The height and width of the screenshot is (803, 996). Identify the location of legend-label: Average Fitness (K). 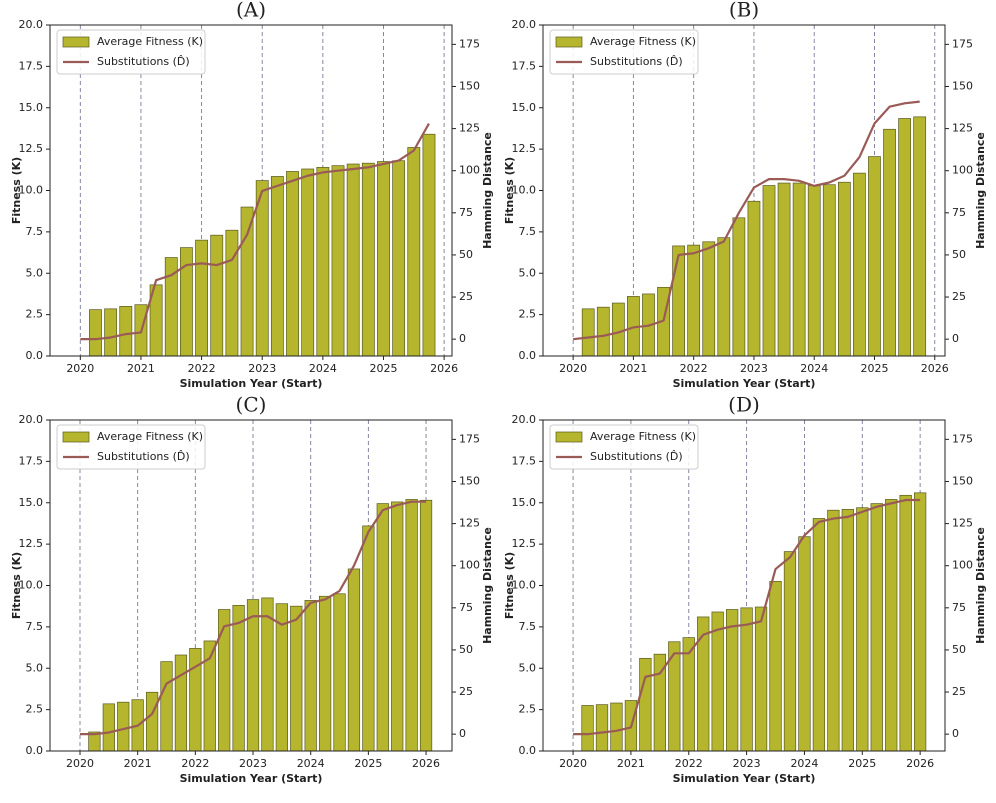
(150, 41).